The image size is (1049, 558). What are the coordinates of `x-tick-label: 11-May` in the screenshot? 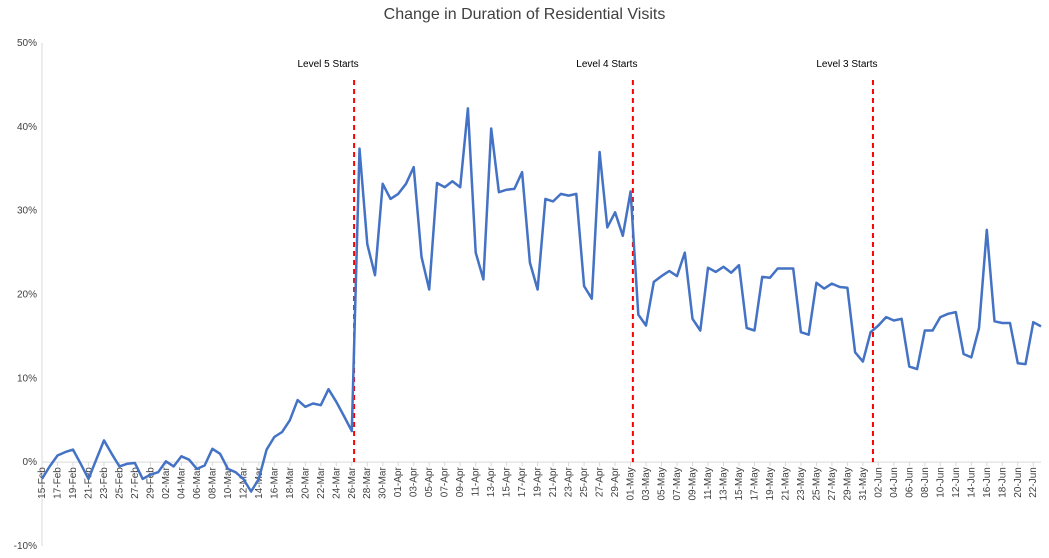 It's located at (708, 483).